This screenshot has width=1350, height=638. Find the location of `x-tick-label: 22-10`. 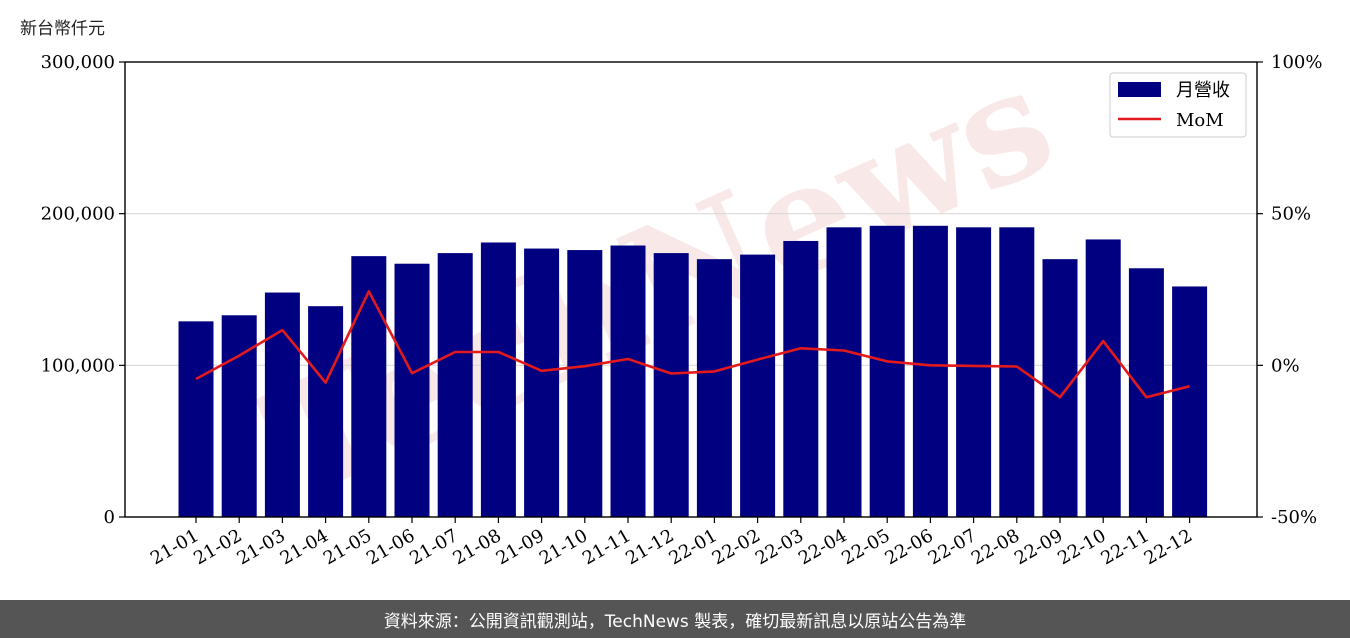

x-tick-label: 22-10 is located at coordinates (1081, 547).